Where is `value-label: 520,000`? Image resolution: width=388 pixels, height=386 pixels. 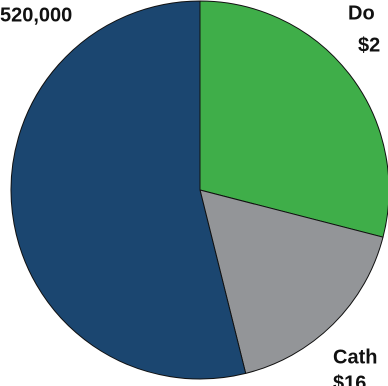
value-label: 520,000 is located at coordinates (36, 15).